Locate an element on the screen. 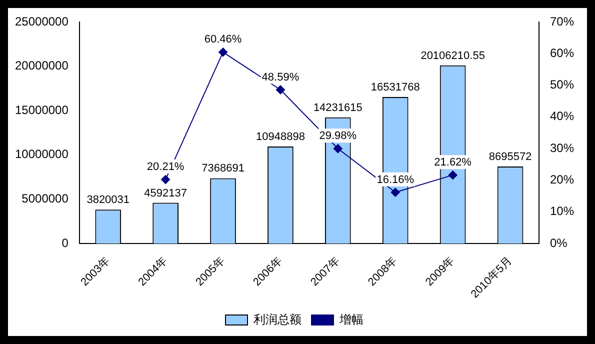 This screenshot has height=344, width=595. y-tick-label: 15000000 is located at coordinates (42, 109).